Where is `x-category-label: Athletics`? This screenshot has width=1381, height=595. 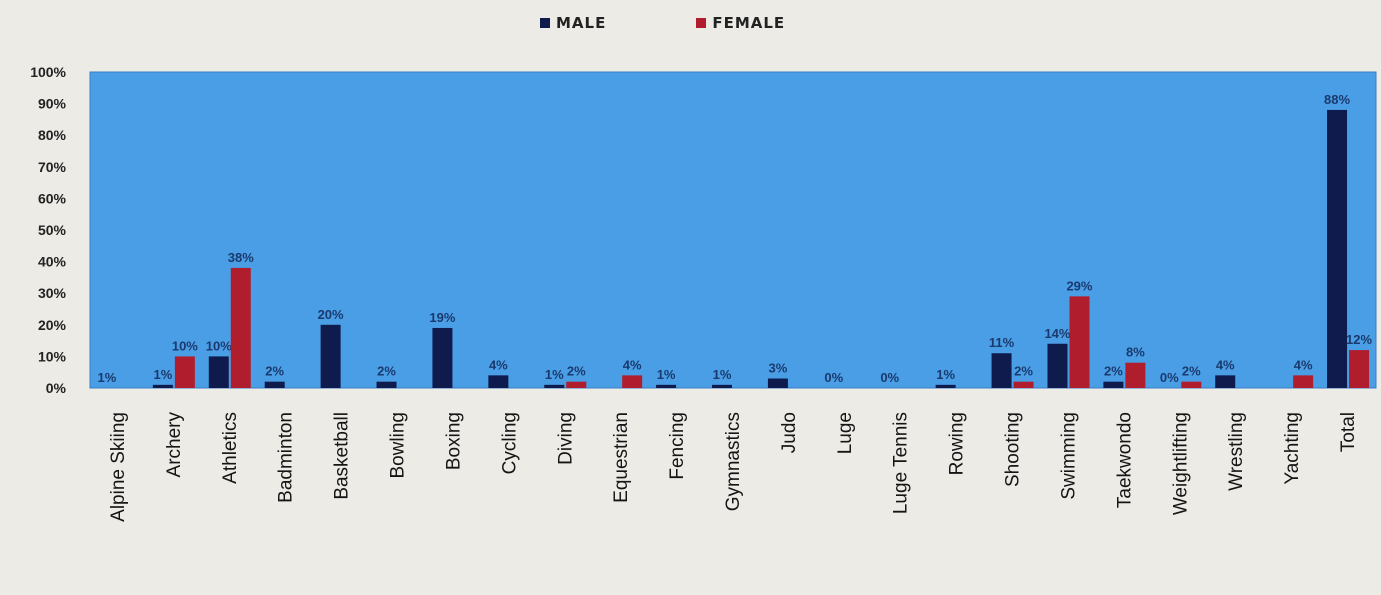
x-category-label: Athletics is located at coordinates (230, 448).